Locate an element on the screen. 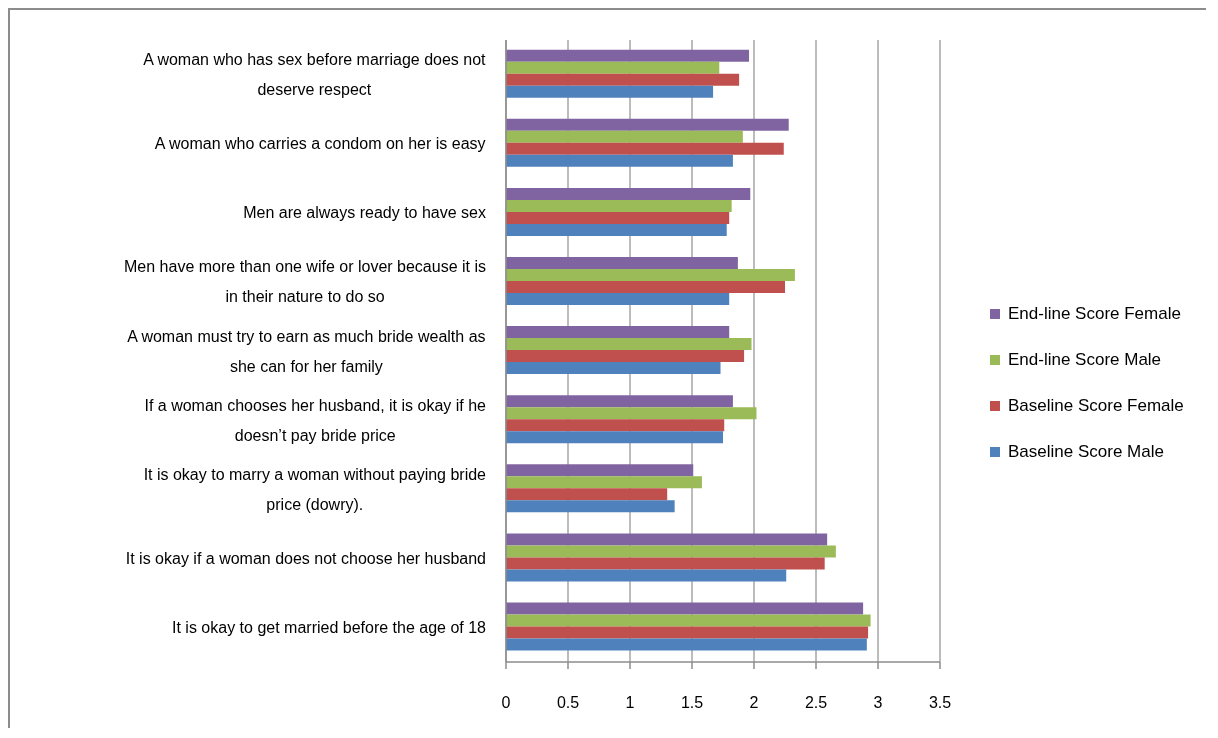 The width and height of the screenshot is (1218, 738). x-tick-label: 1.5 is located at coordinates (692, 703).